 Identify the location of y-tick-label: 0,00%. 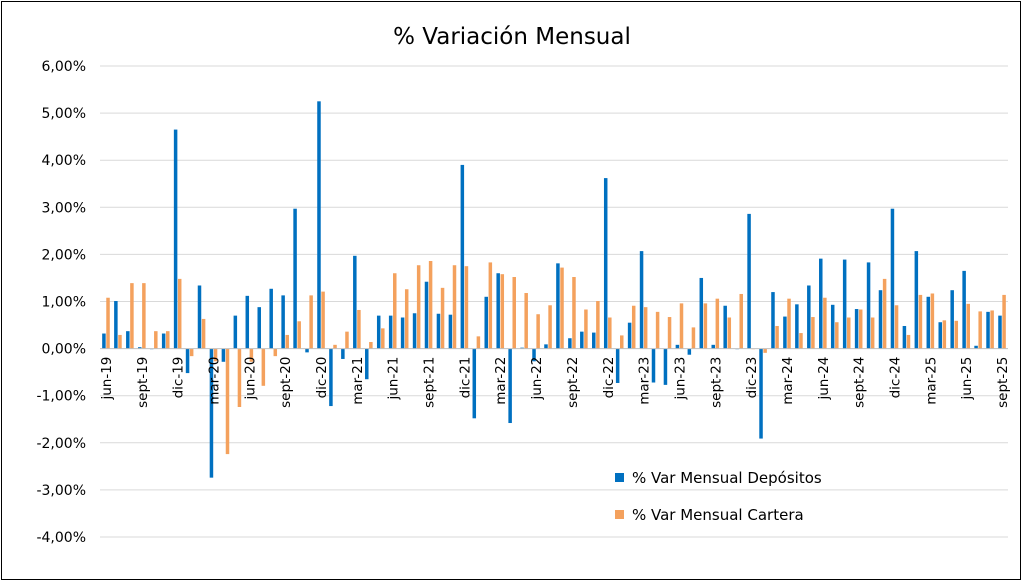
(64, 350).